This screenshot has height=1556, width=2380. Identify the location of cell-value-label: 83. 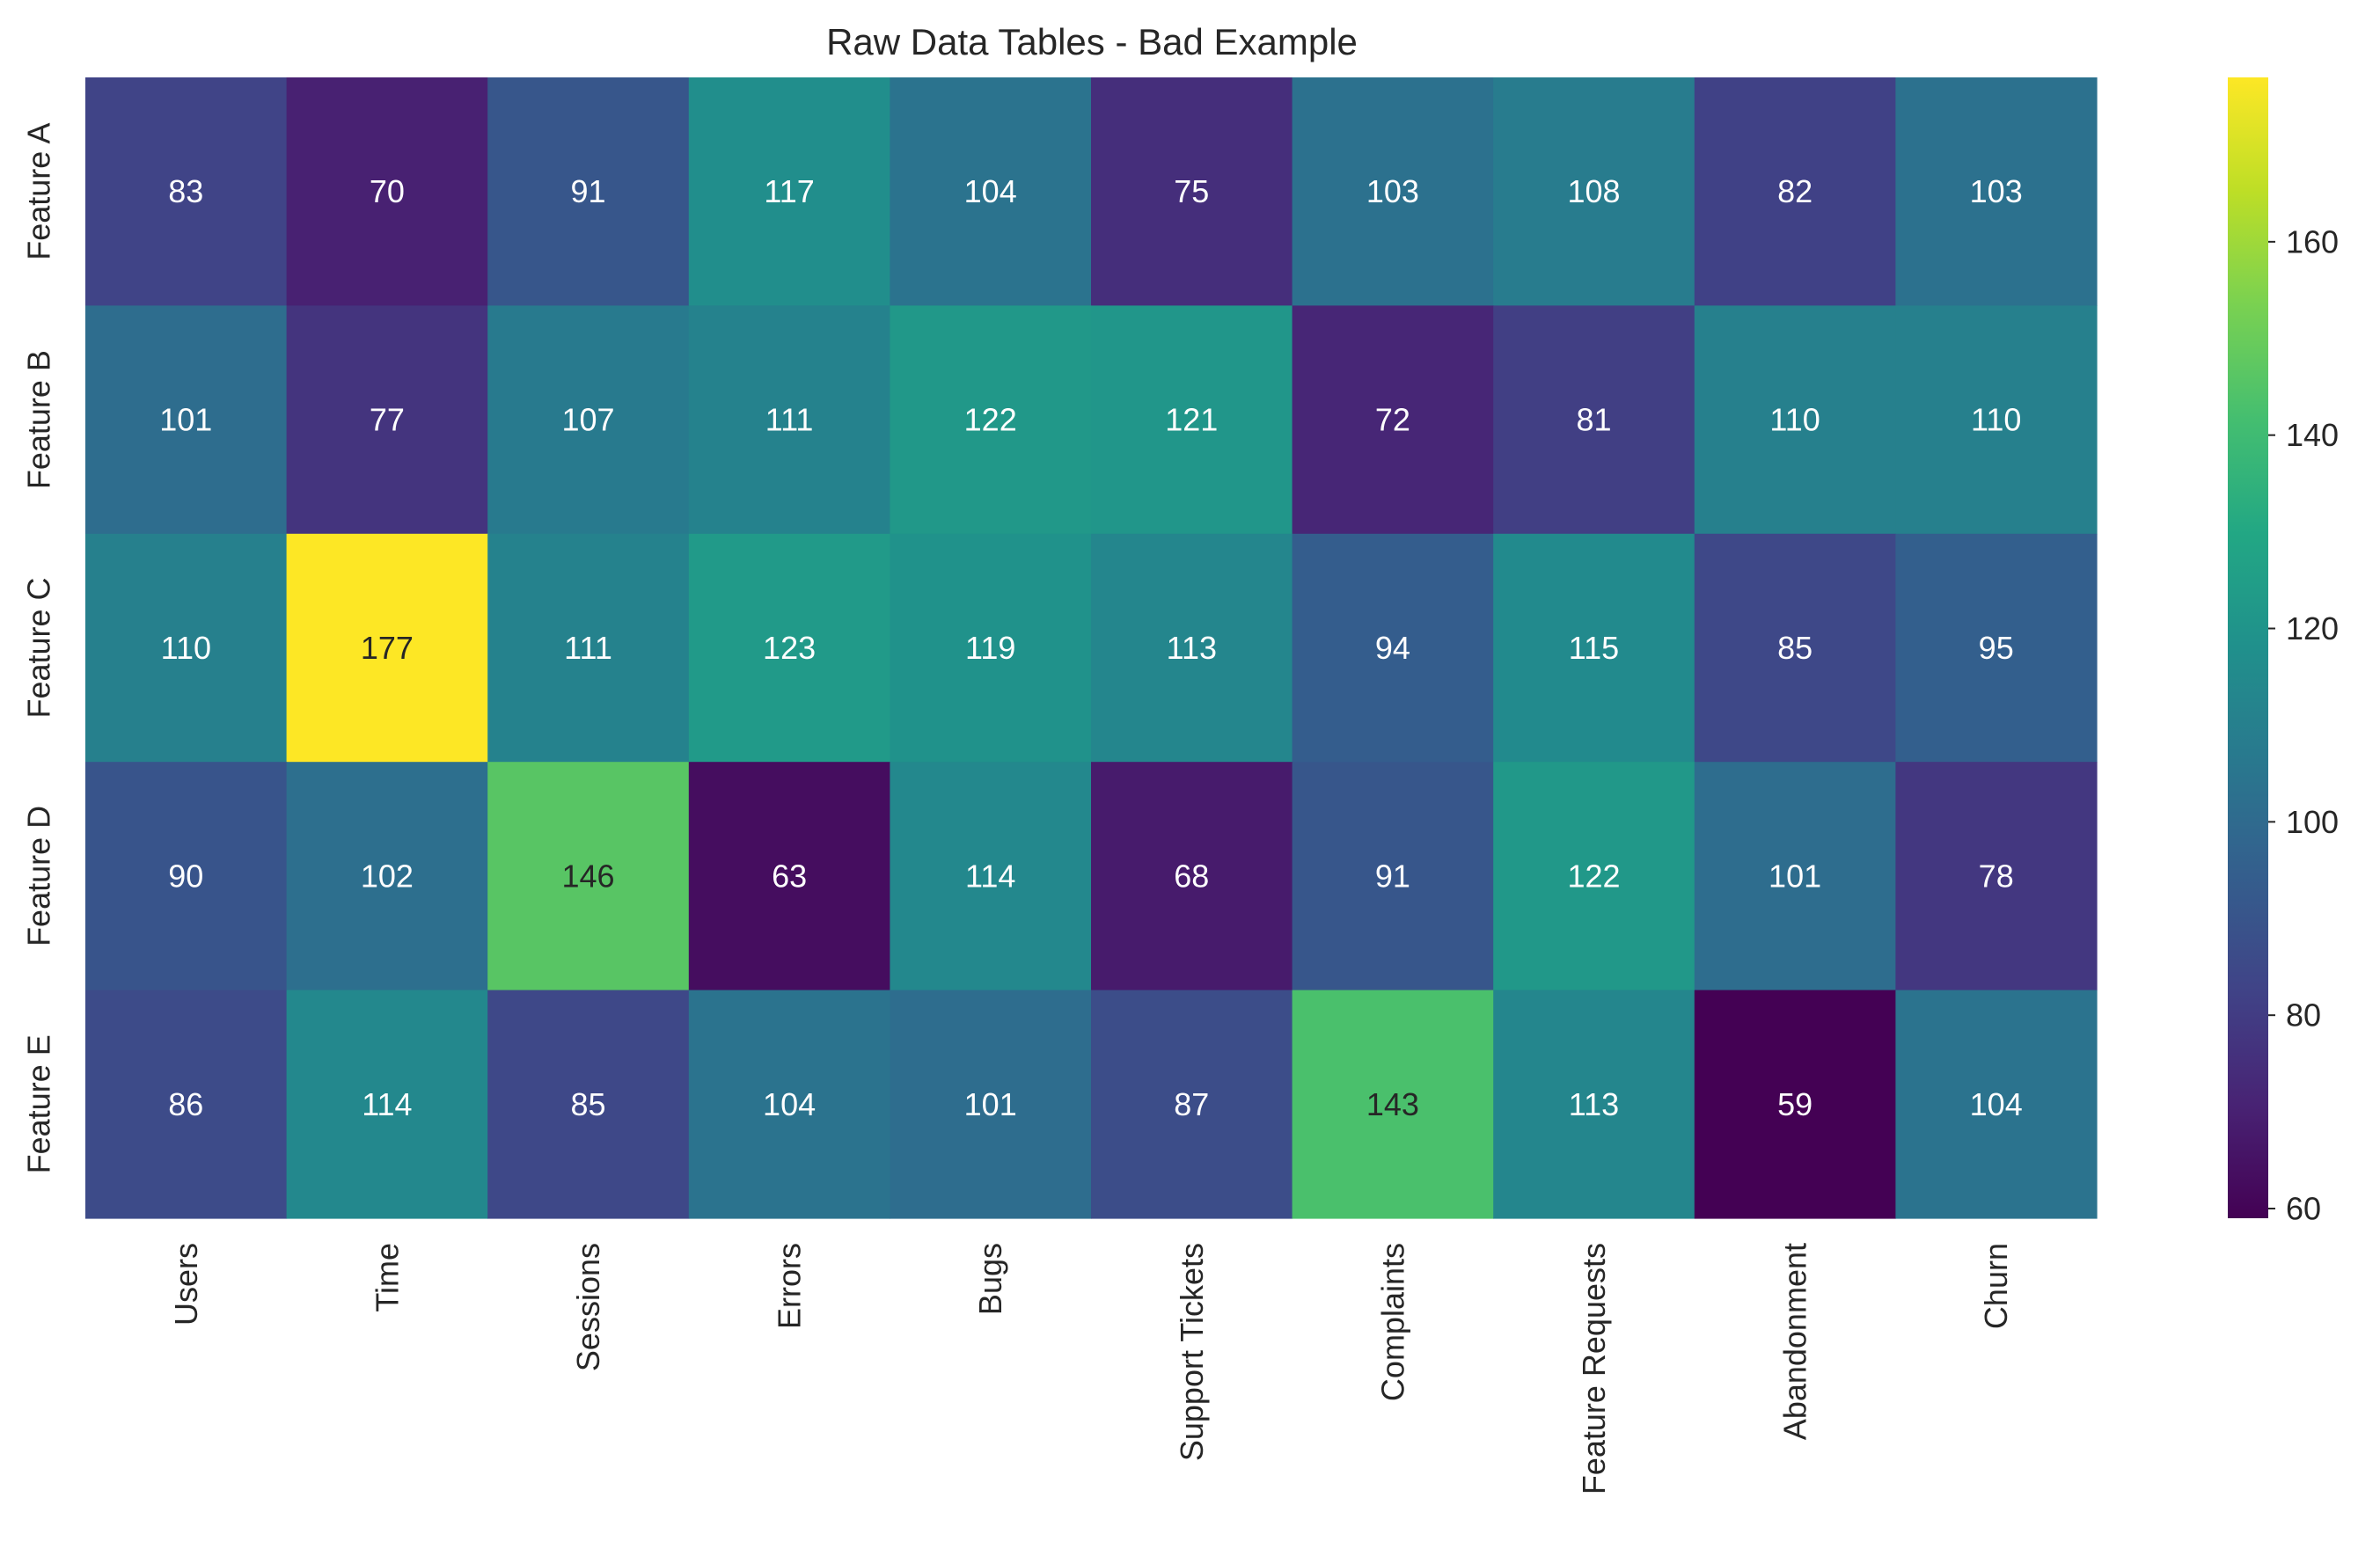
(185, 191).